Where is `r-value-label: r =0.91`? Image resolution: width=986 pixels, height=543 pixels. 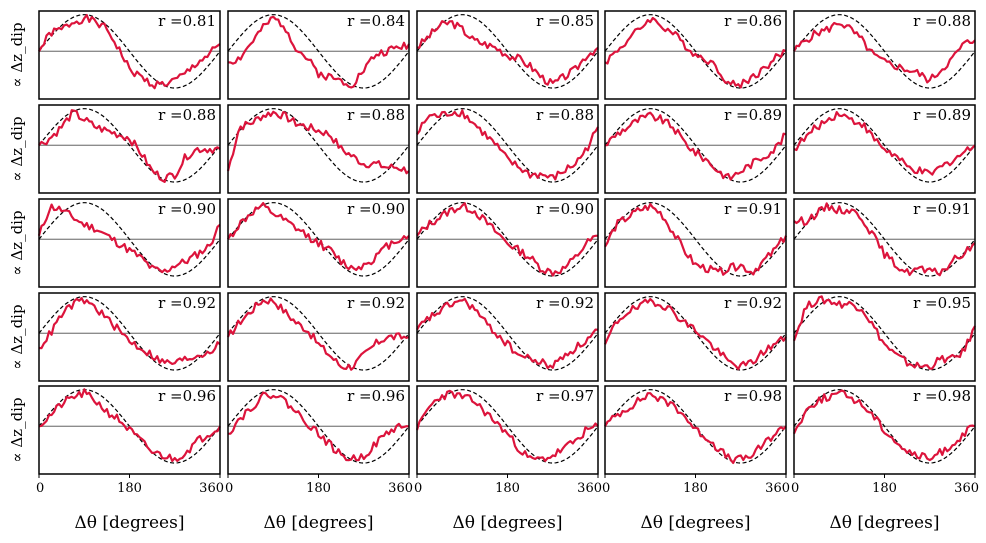
r-value-label: r =0.91 is located at coordinates (942, 209).